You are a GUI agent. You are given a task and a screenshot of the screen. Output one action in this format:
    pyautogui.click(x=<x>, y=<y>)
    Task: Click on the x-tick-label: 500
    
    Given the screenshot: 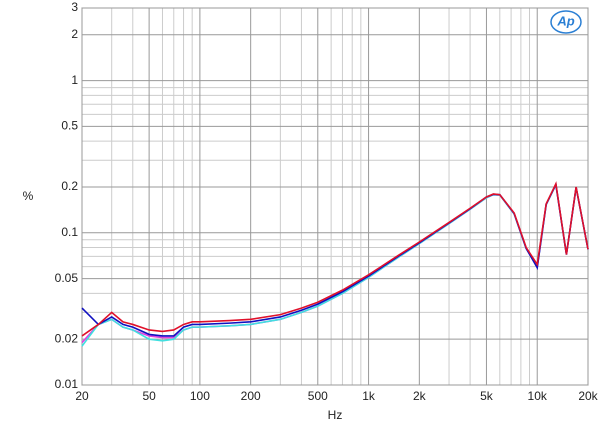 What is the action you would take?
    pyautogui.click(x=318, y=396)
    